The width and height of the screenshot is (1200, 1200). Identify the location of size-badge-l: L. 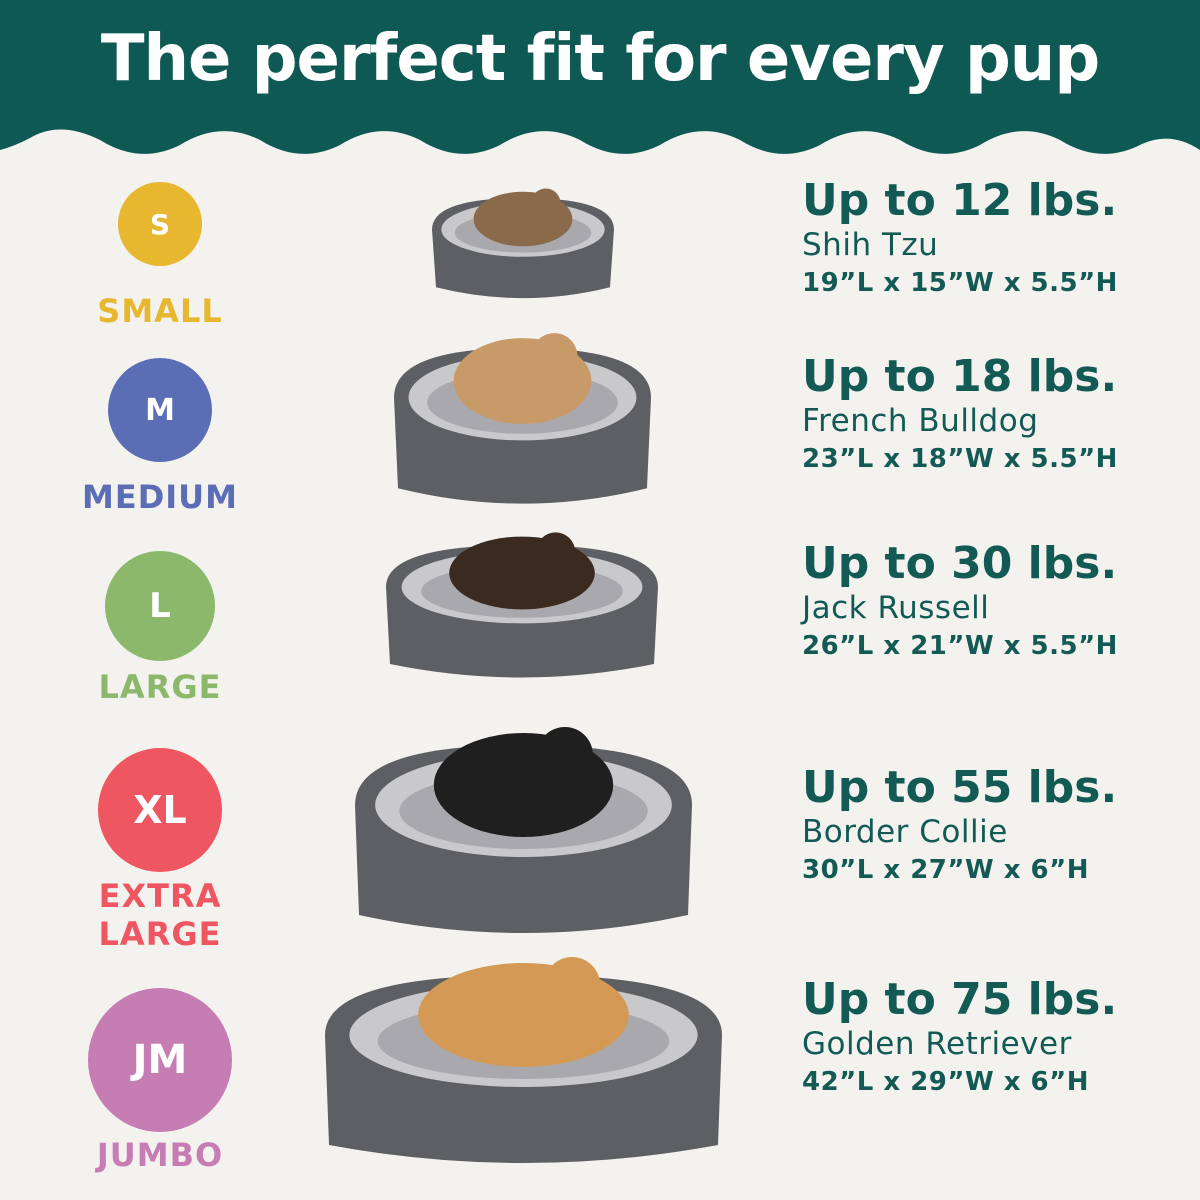
(160, 606).